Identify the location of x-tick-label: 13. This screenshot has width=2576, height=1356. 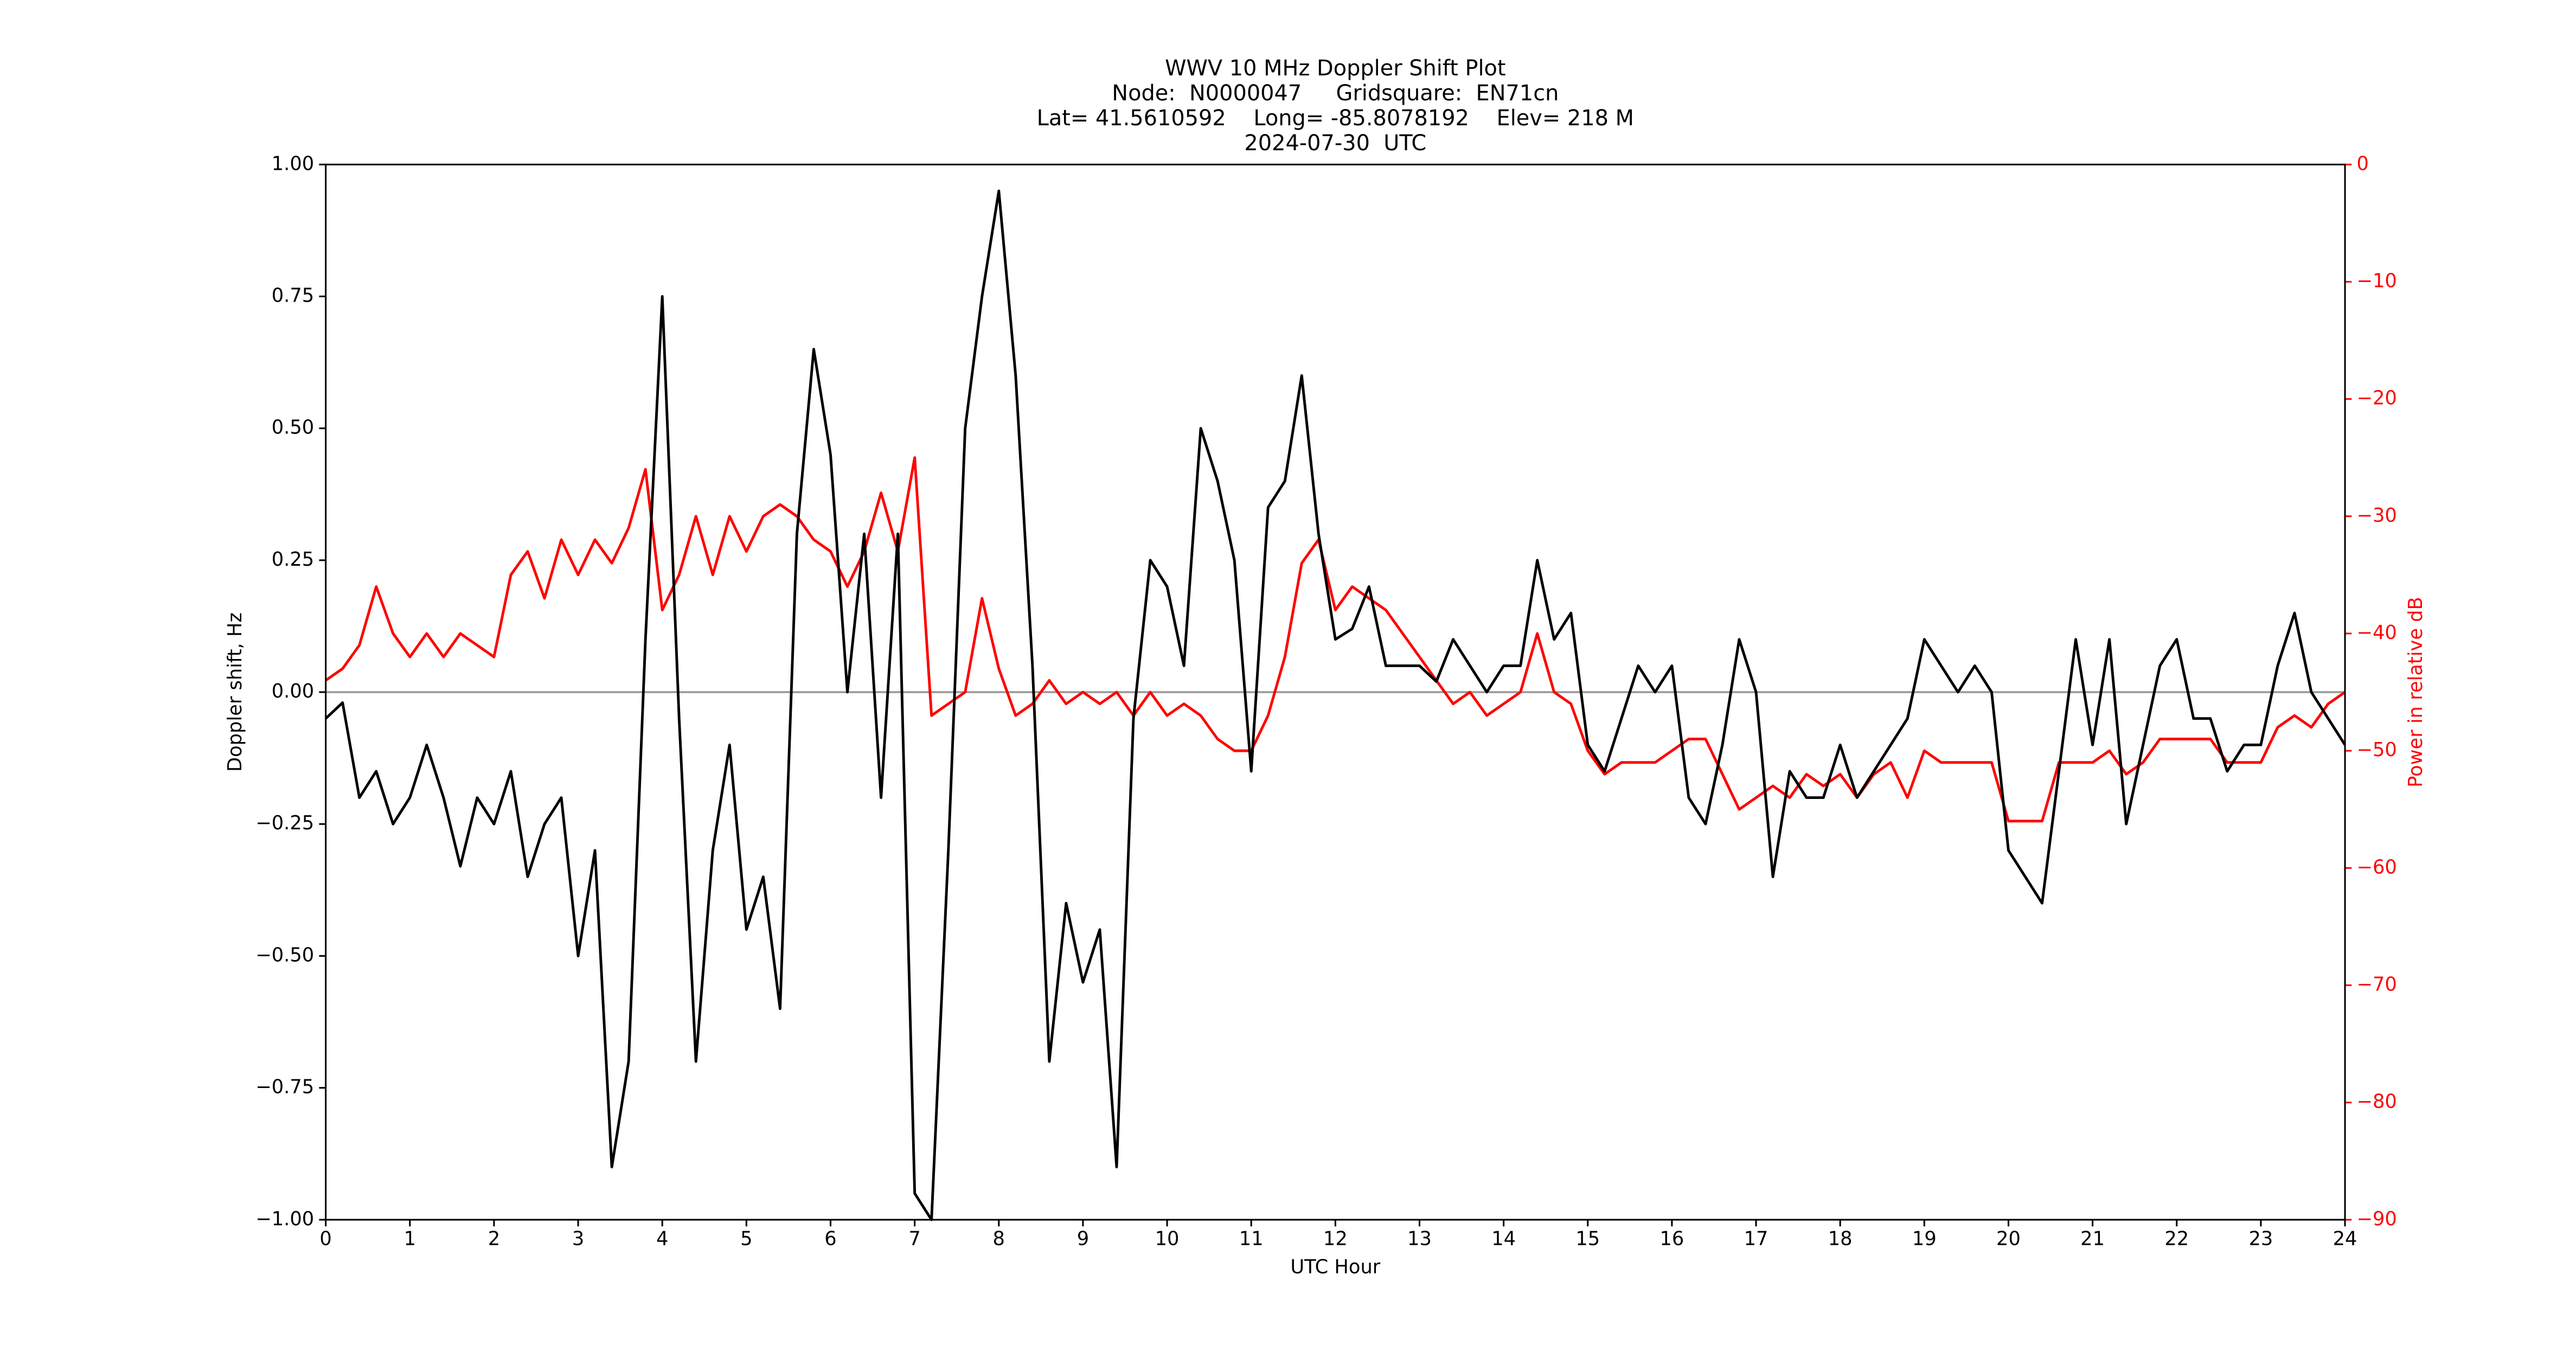
(1419, 1239).